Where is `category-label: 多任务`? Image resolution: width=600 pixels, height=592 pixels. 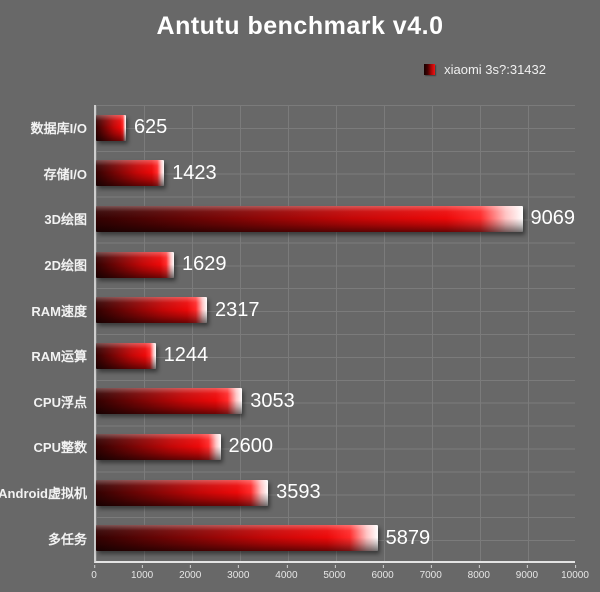
category-label: 多任务 is located at coordinates (67, 539).